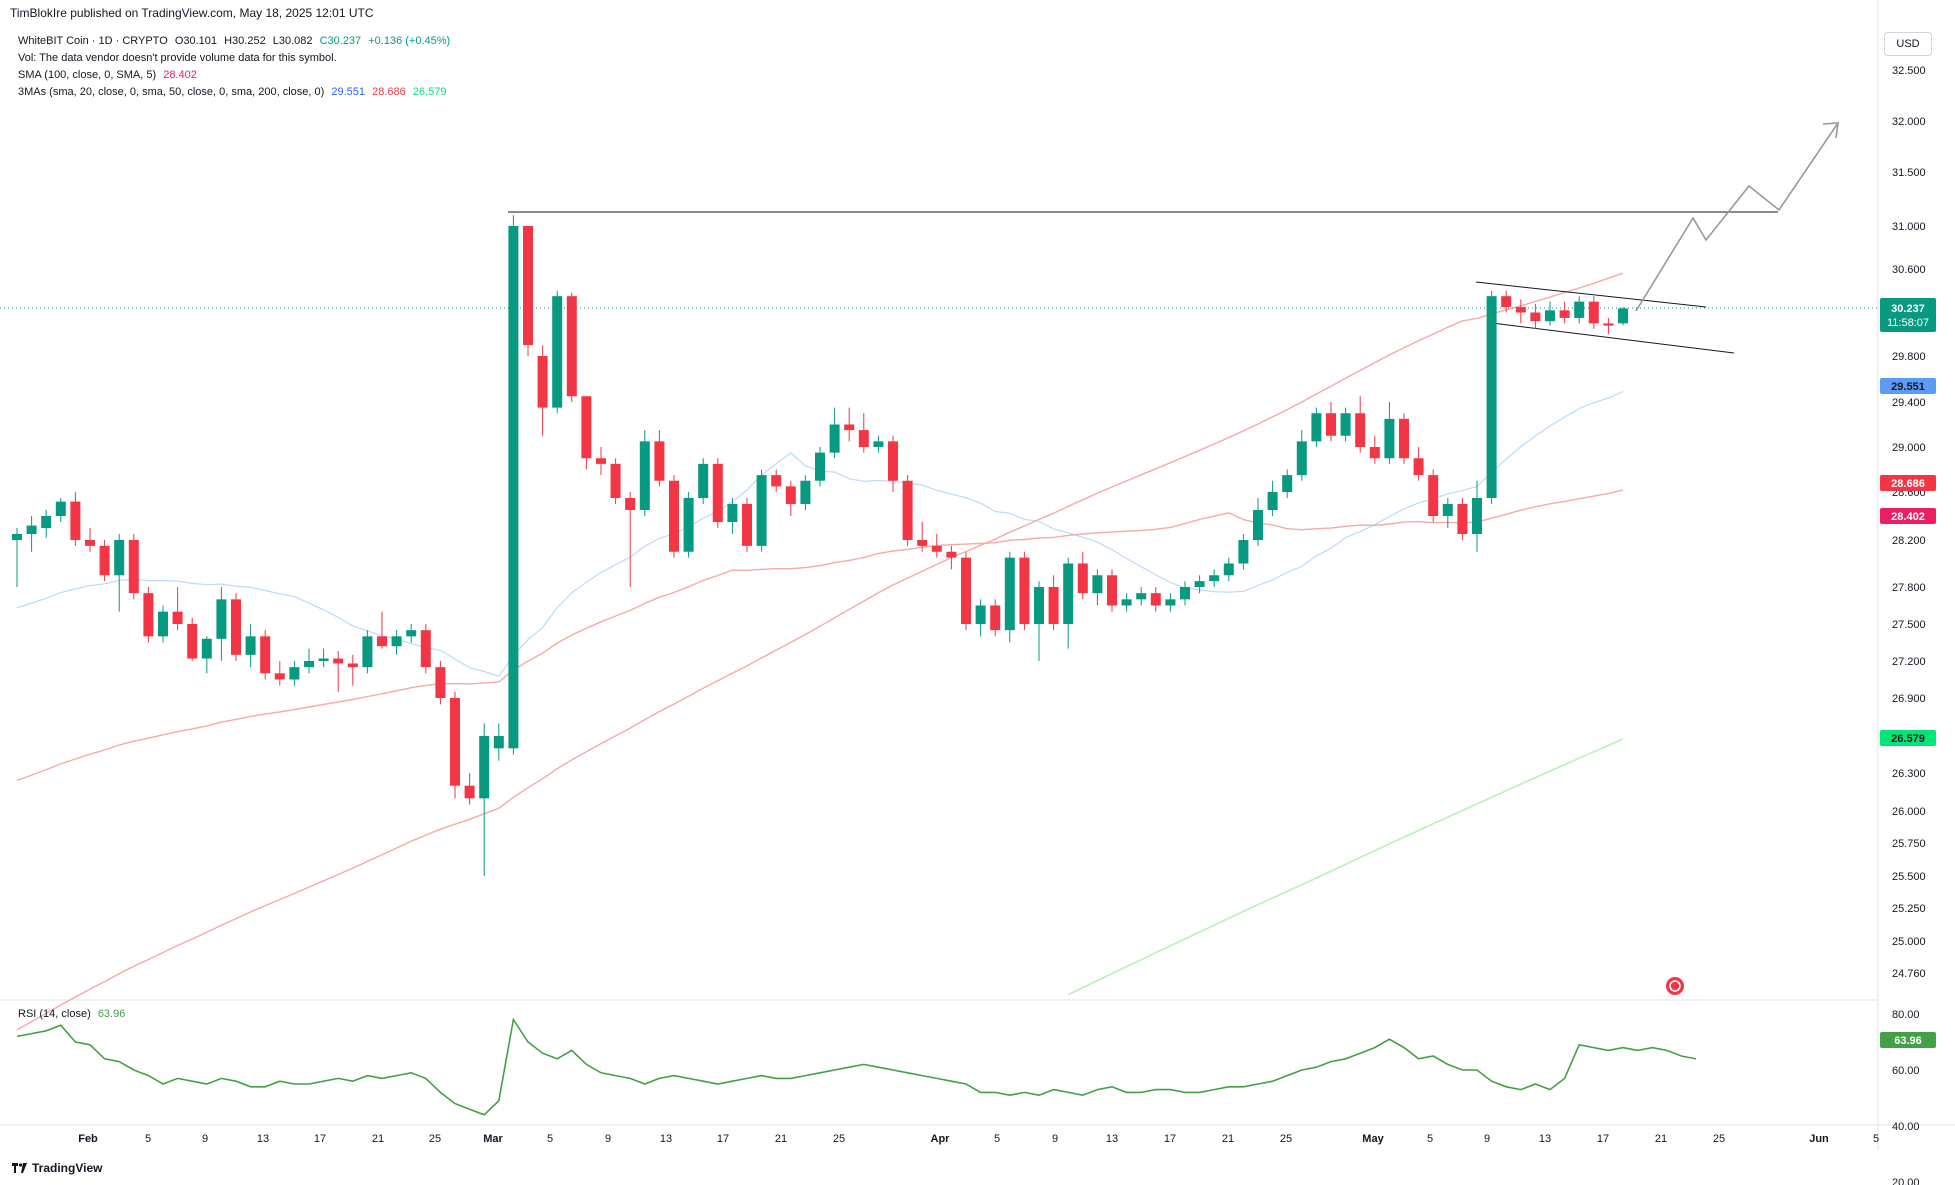  I want to click on symbol-name: WhiteBIT Coin · 1D · CRYPTO, so click(93, 41).